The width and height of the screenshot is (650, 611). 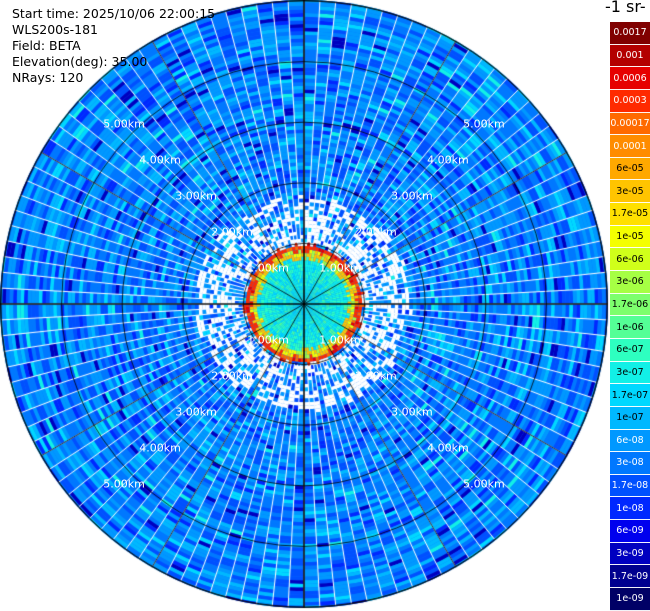 What do you see at coordinates (630, 599) in the screenshot?
I see `colorbar-bin: 1e-09` at bounding box center [630, 599].